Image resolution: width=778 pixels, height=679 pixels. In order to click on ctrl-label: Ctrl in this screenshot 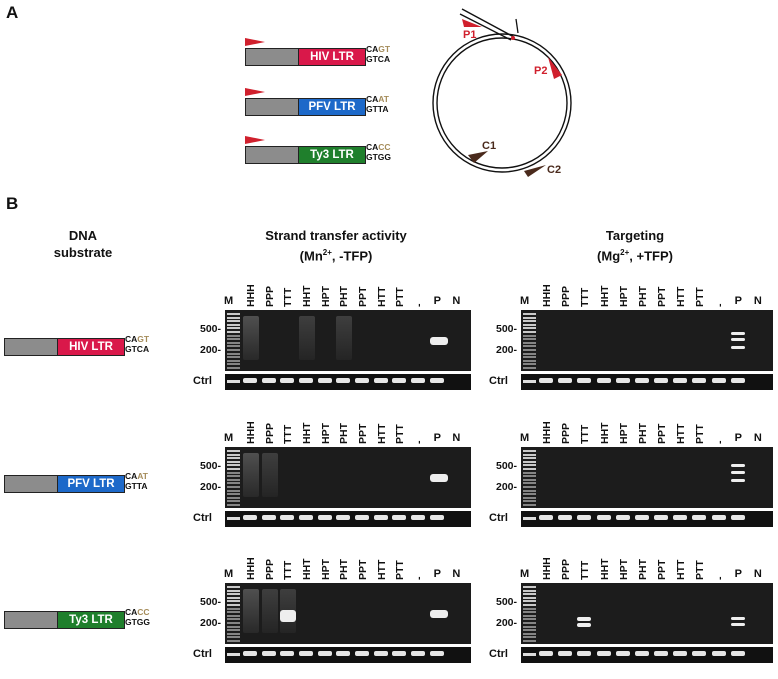, I will do `click(498, 518)`.